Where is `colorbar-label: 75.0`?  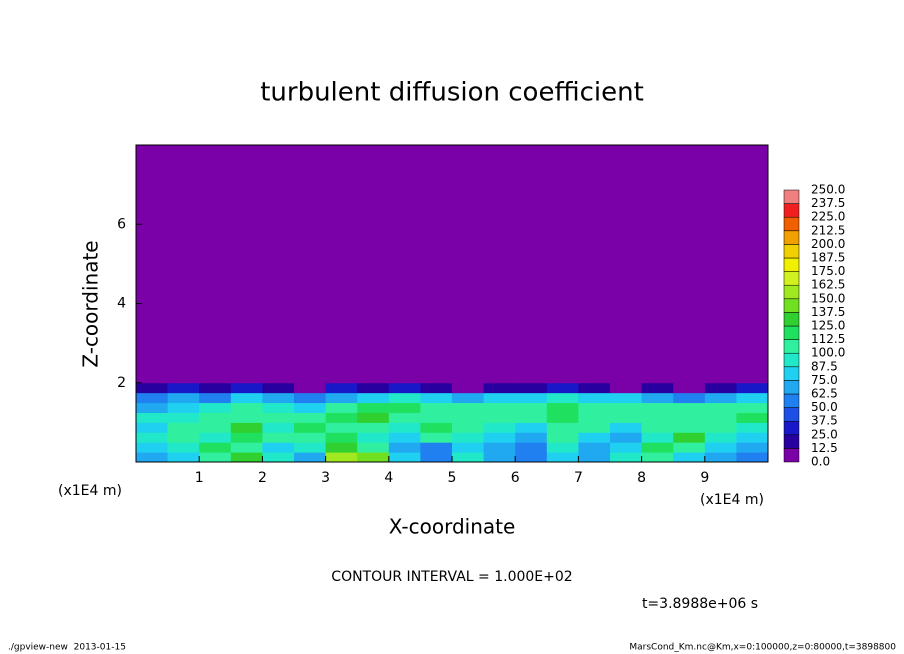
colorbar-label: 75.0 is located at coordinates (824, 380).